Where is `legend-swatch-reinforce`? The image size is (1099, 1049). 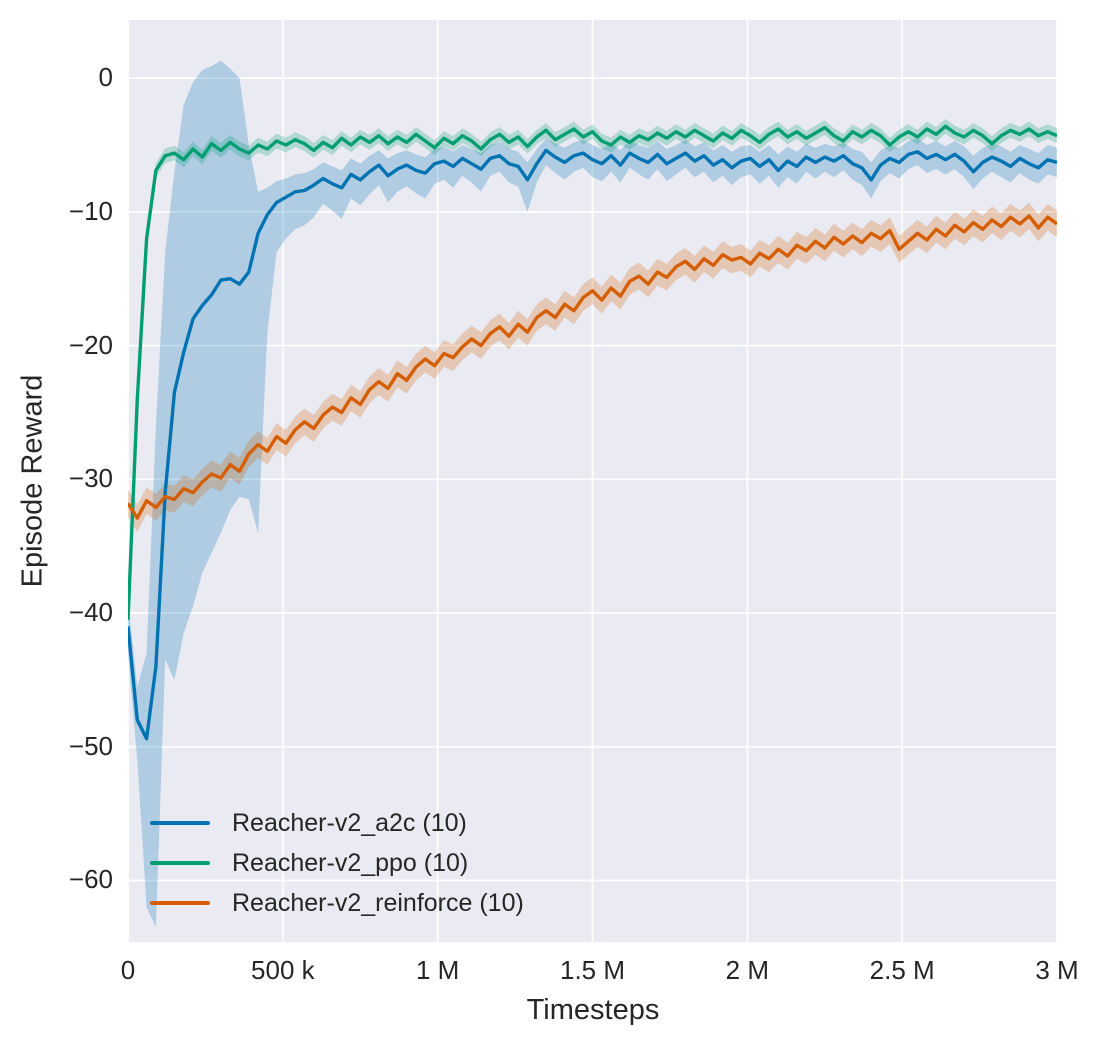
legend-swatch-reinforce is located at coordinates (180, 903).